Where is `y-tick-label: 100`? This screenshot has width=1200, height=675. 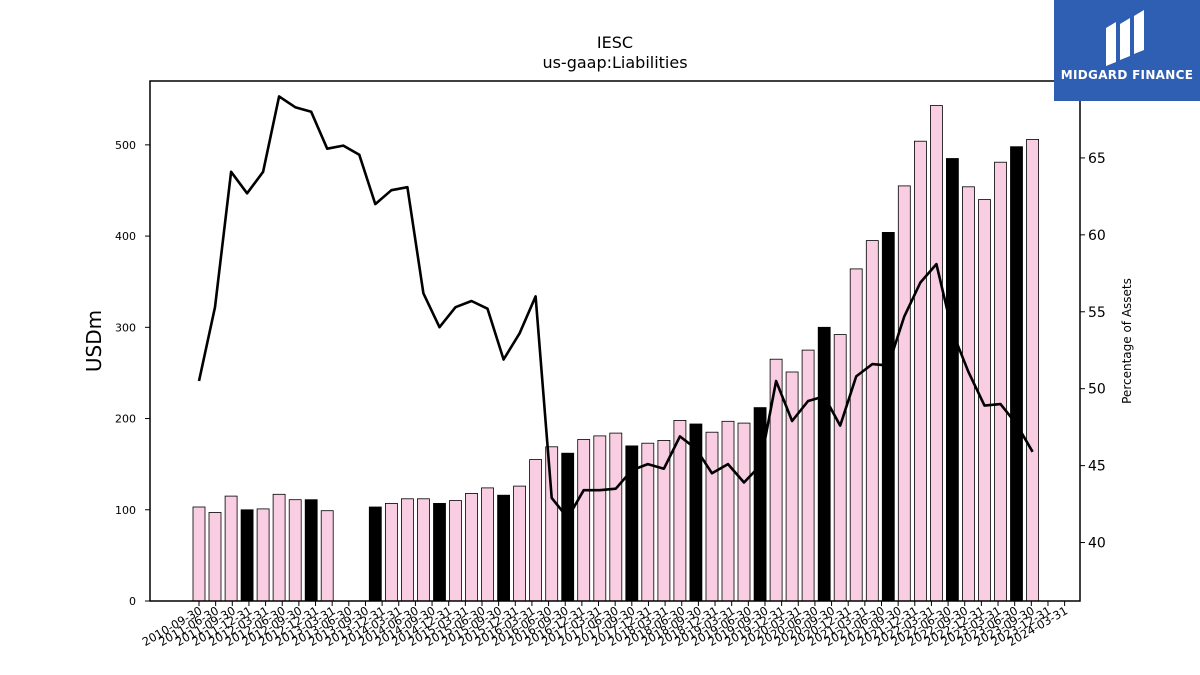 y-tick-label: 100 is located at coordinates (125, 510).